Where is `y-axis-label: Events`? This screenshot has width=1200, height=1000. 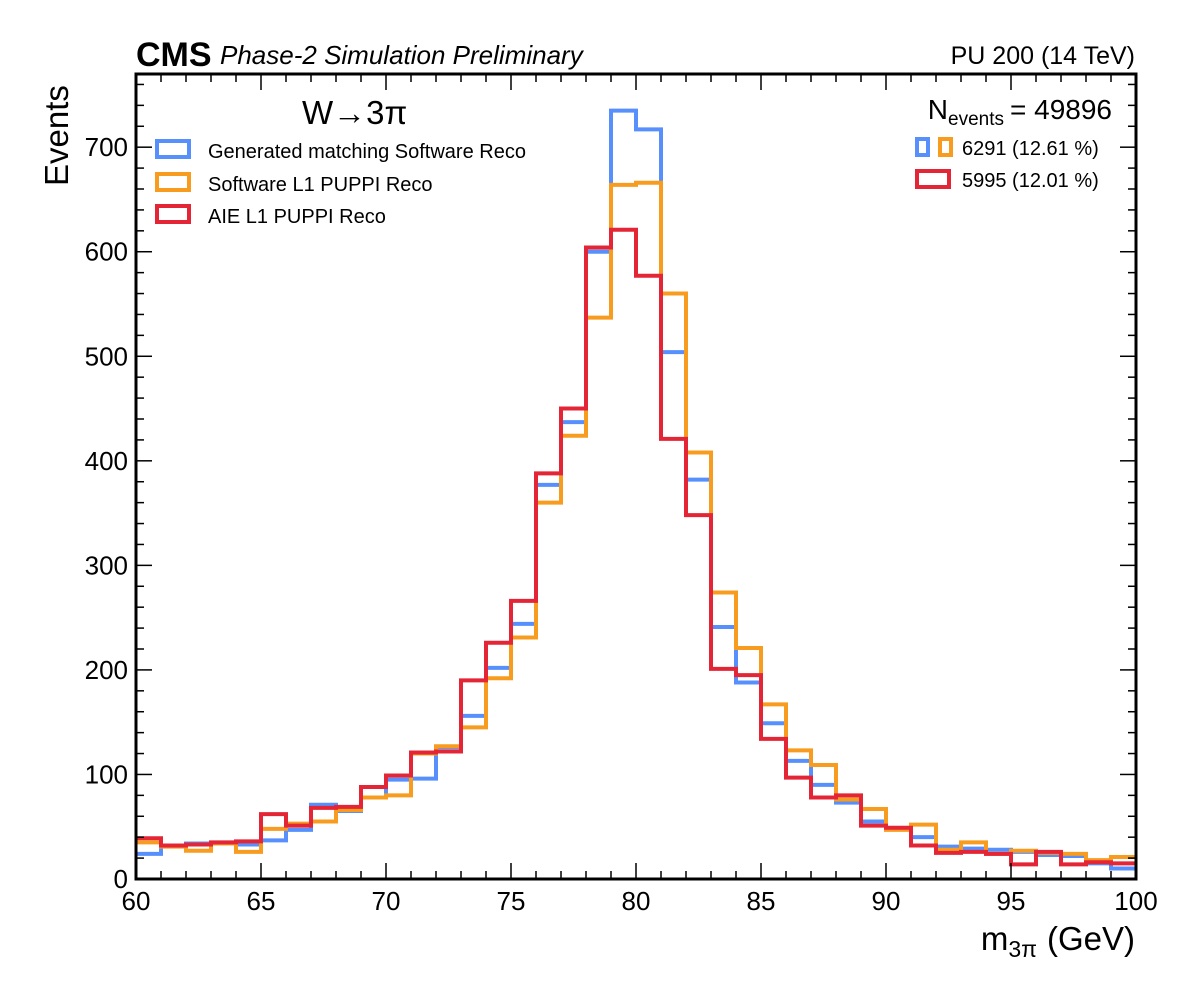 y-axis-label: Events is located at coordinates (56, 135).